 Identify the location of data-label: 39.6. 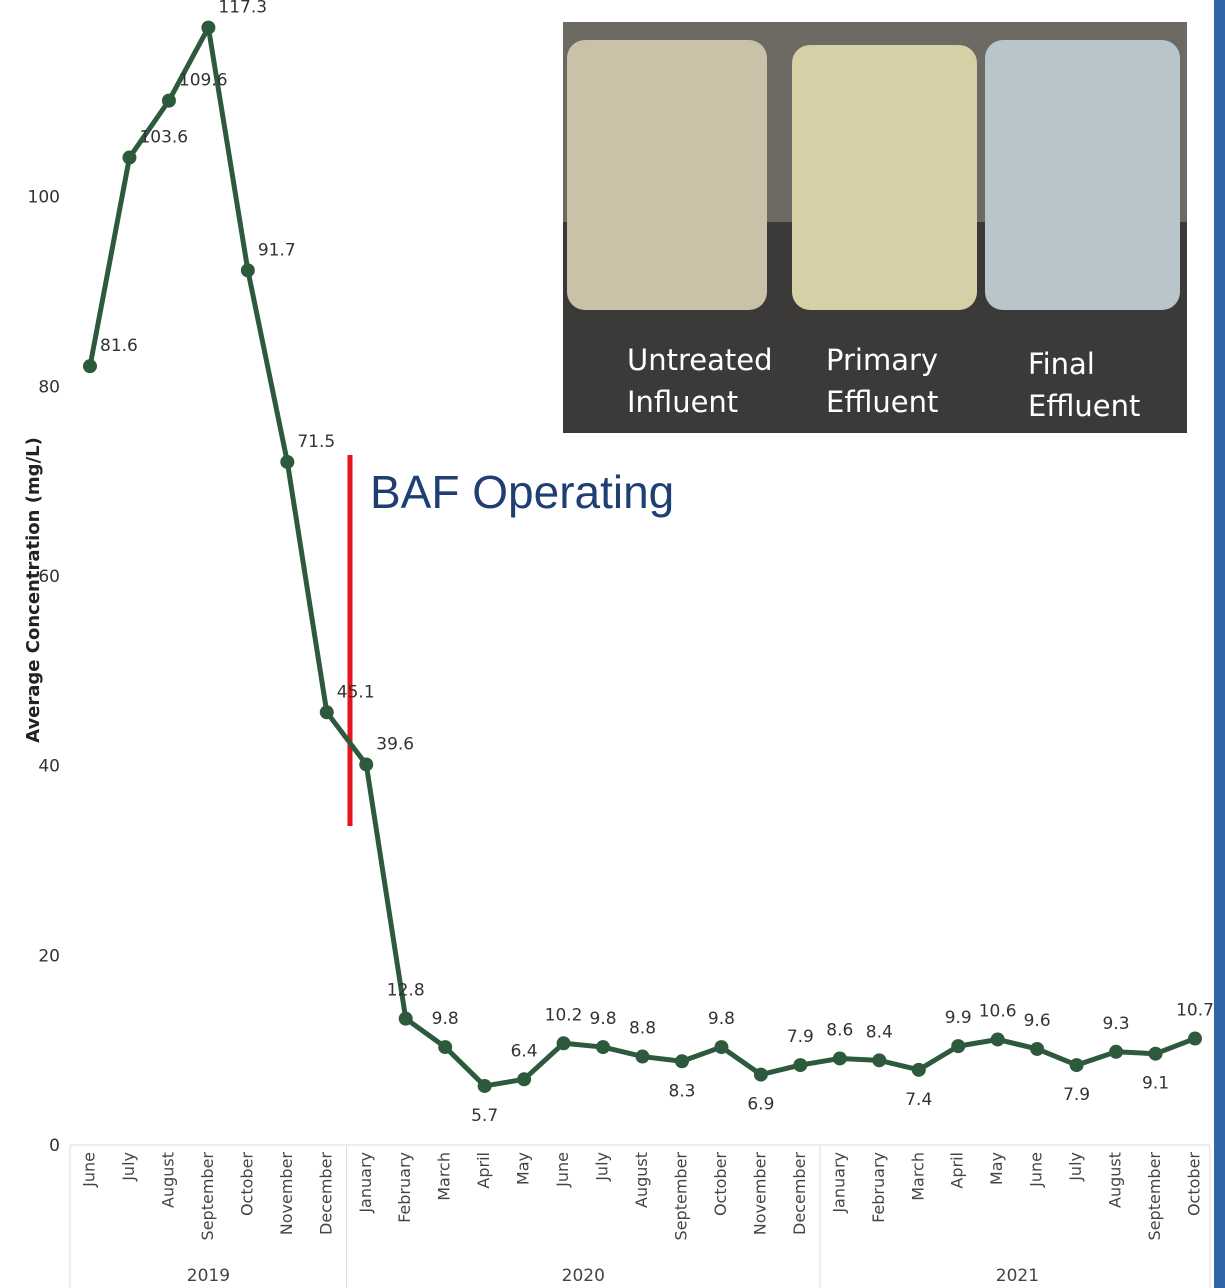
(395, 744).